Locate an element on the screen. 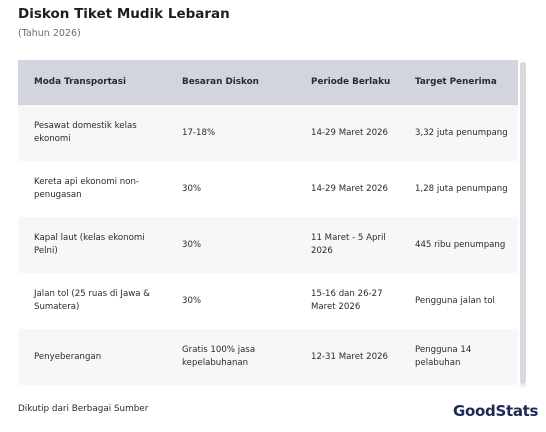 Image resolution: width=546 pixels, height=432 pixels. table-cell: Gratis 100% jasa kepelabuhanan is located at coordinates (230, 357).